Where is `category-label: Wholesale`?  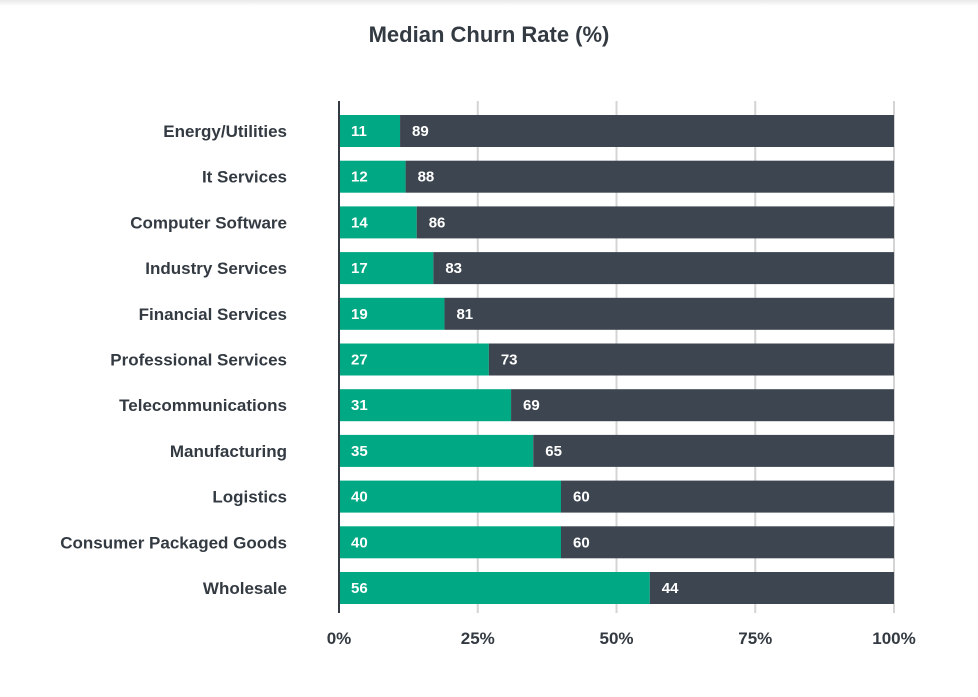
category-label: Wholesale is located at coordinates (245, 588).